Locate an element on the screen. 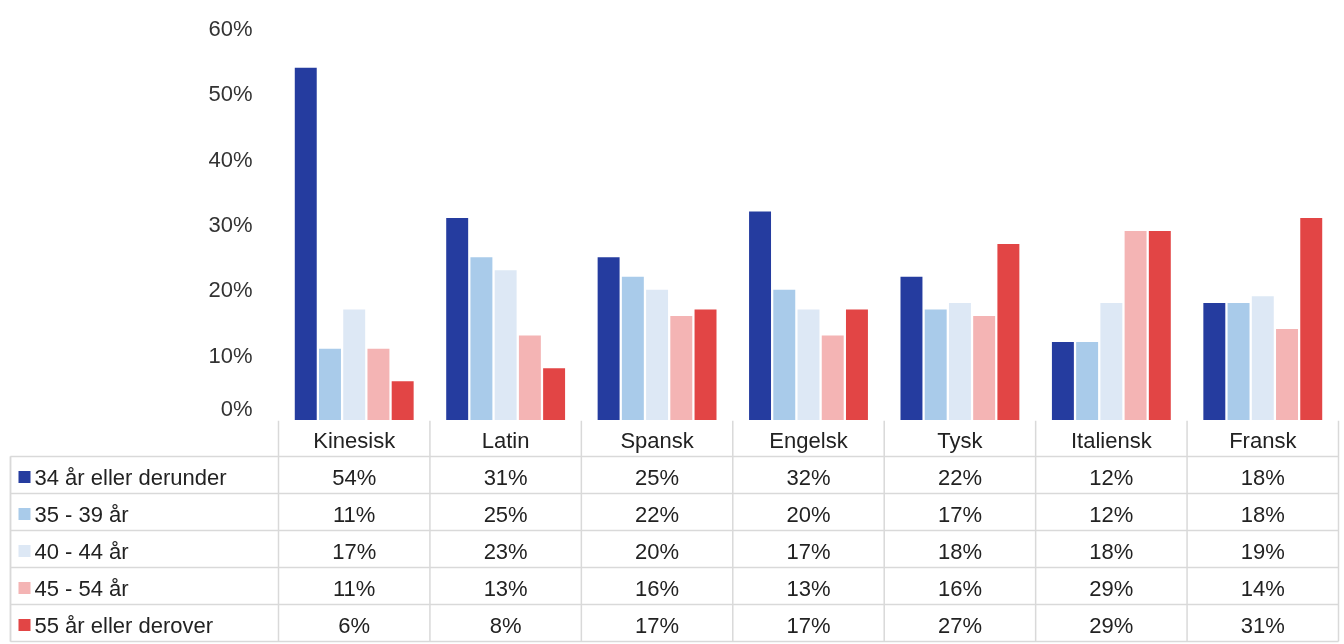 This screenshot has width=1344, height=644. data-label: 8% is located at coordinates (505, 625).